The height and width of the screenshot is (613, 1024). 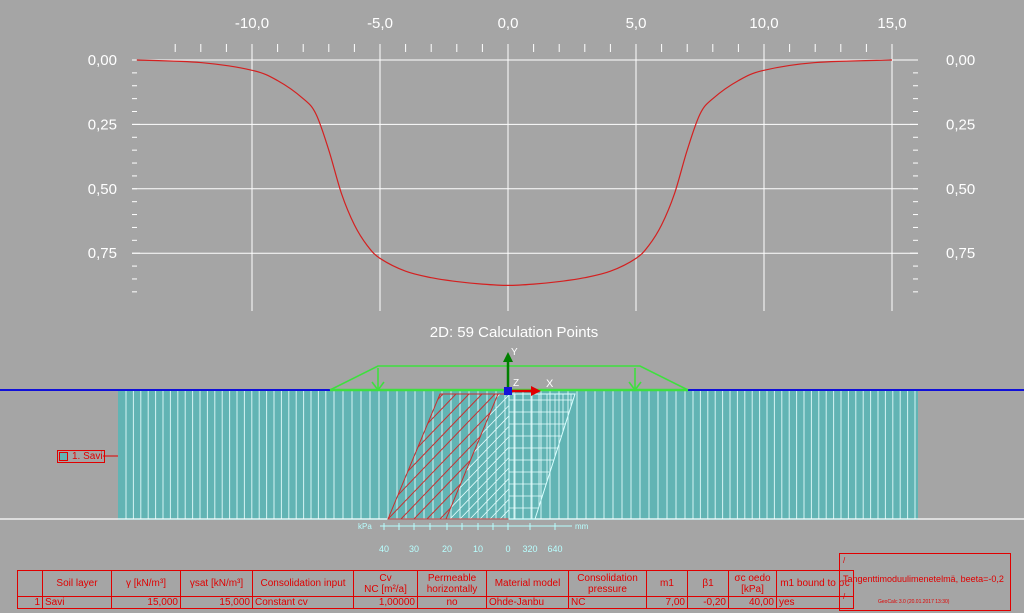 I want to click on layer-label-text: 1. Savi, so click(x=87, y=456).